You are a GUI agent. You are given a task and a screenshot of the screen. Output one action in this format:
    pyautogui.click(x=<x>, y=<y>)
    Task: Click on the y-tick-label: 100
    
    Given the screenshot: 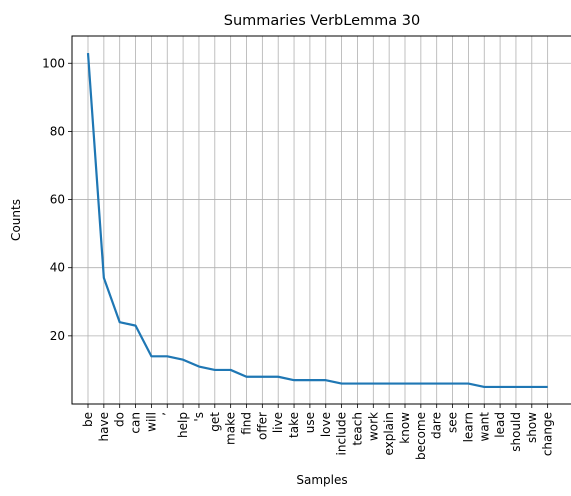 What is the action you would take?
    pyautogui.click(x=53, y=63)
    